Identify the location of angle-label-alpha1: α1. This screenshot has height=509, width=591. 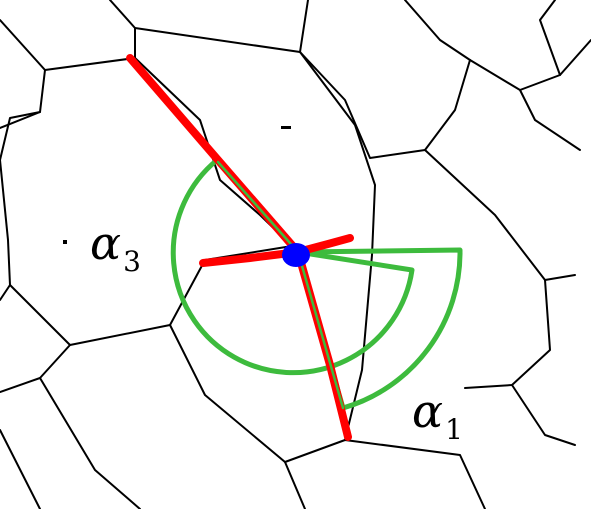
(437, 416).